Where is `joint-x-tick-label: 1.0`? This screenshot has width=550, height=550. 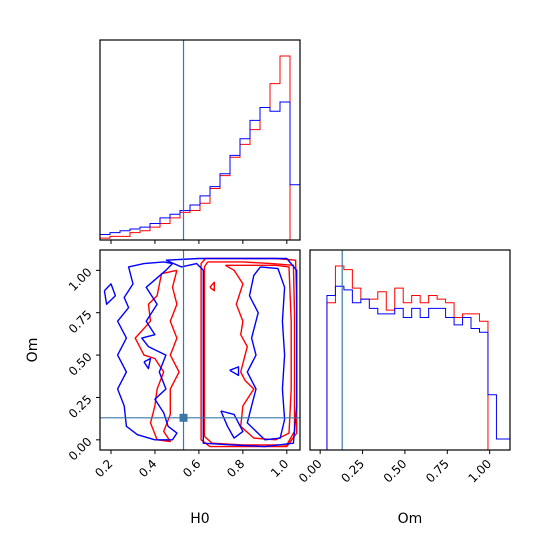
joint-x-tick-label: 1.0 is located at coordinates (279, 468).